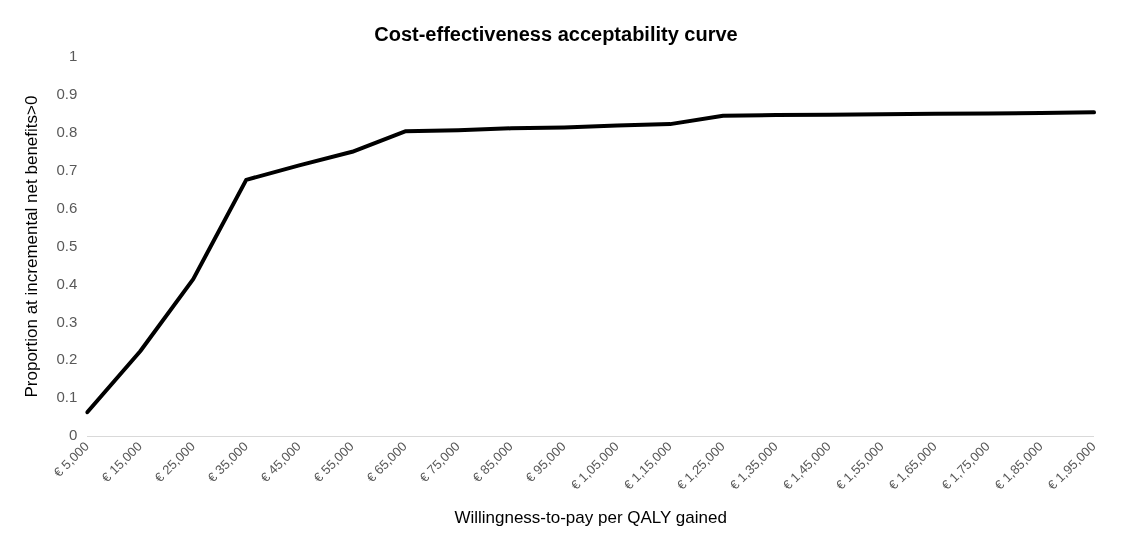 The image size is (1132, 546). What do you see at coordinates (67, 169) in the screenshot?
I see `y-tick-label: 0.7` at bounding box center [67, 169].